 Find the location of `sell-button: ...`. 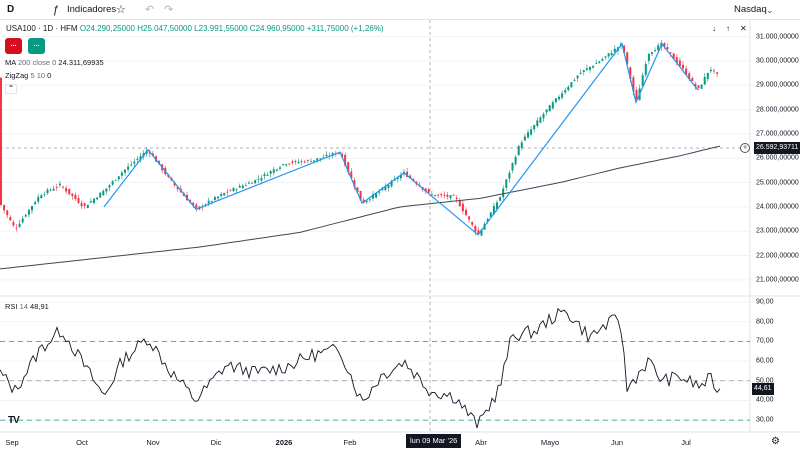

sell-button: ... is located at coordinates (13, 46).